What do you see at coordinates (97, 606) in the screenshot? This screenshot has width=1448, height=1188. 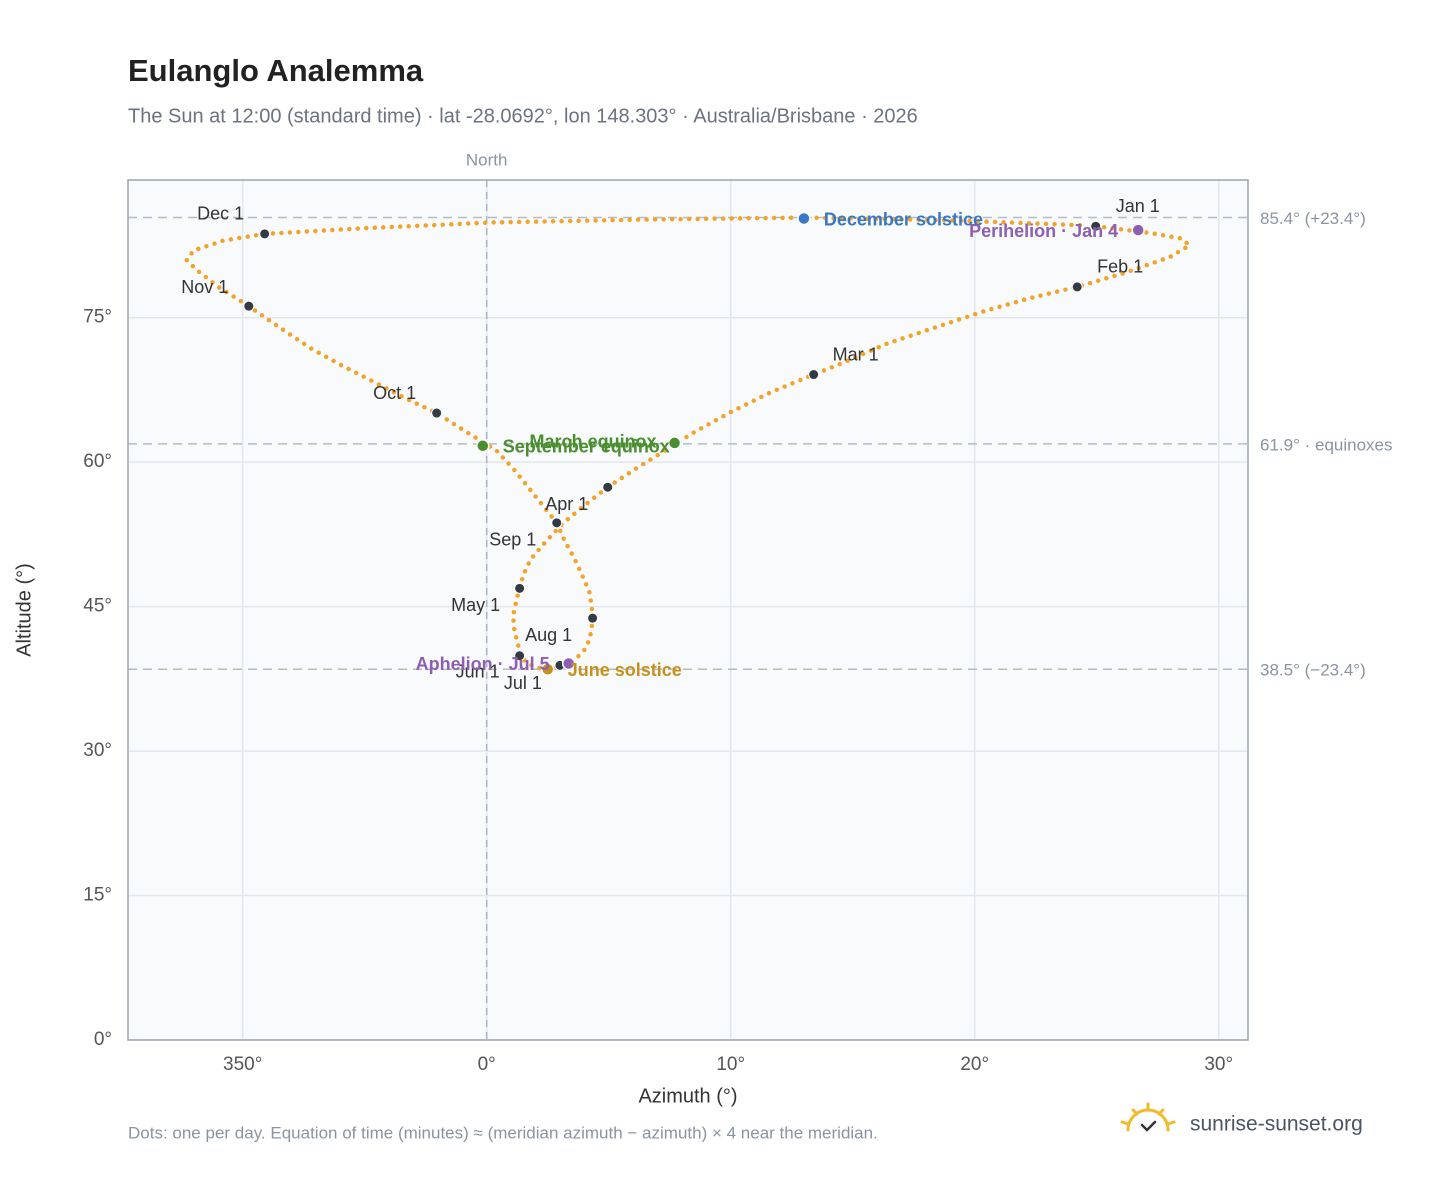 I see `y-tick-label: 45°` at bounding box center [97, 606].